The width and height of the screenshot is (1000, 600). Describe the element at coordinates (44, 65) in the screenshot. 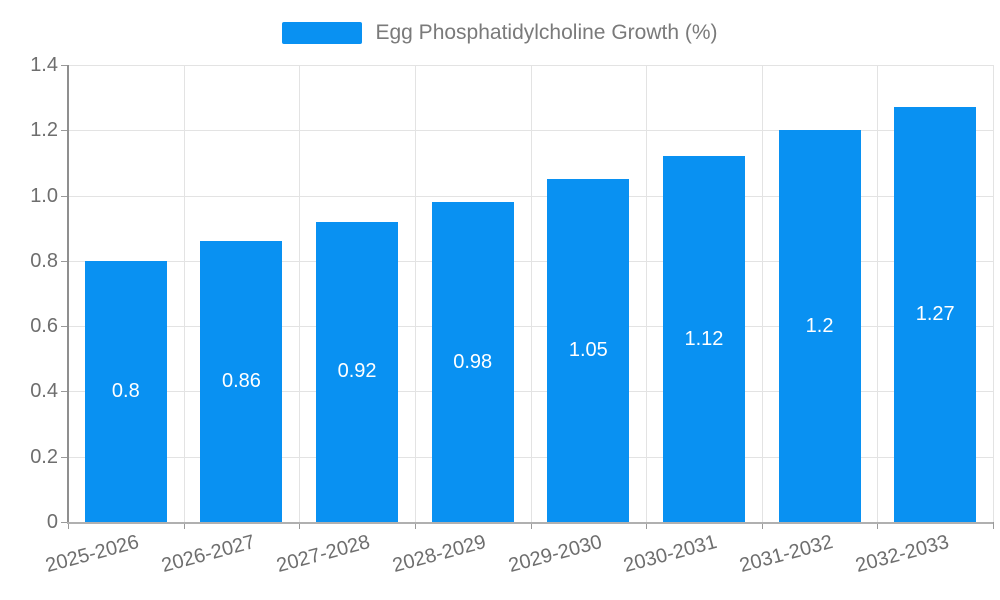

I see `y-axis-label: 1.4` at that location.